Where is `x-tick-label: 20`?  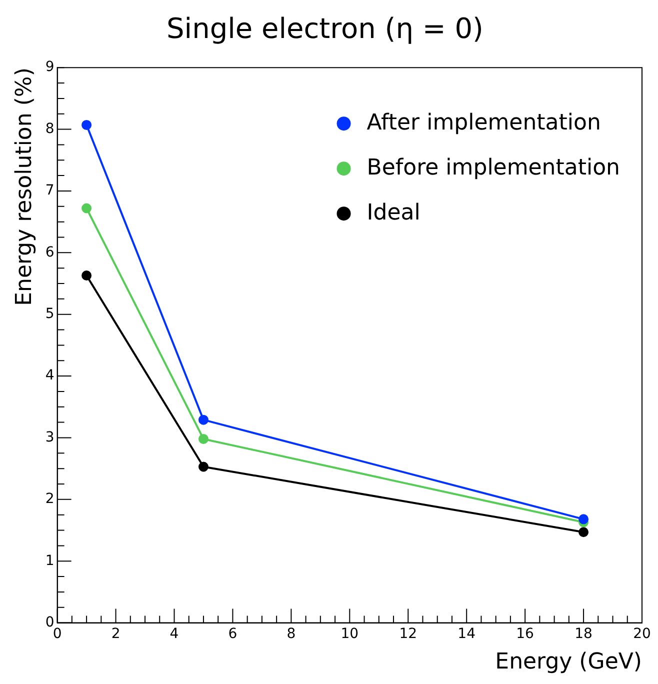 x-tick-label: 20 is located at coordinates (642, 634).